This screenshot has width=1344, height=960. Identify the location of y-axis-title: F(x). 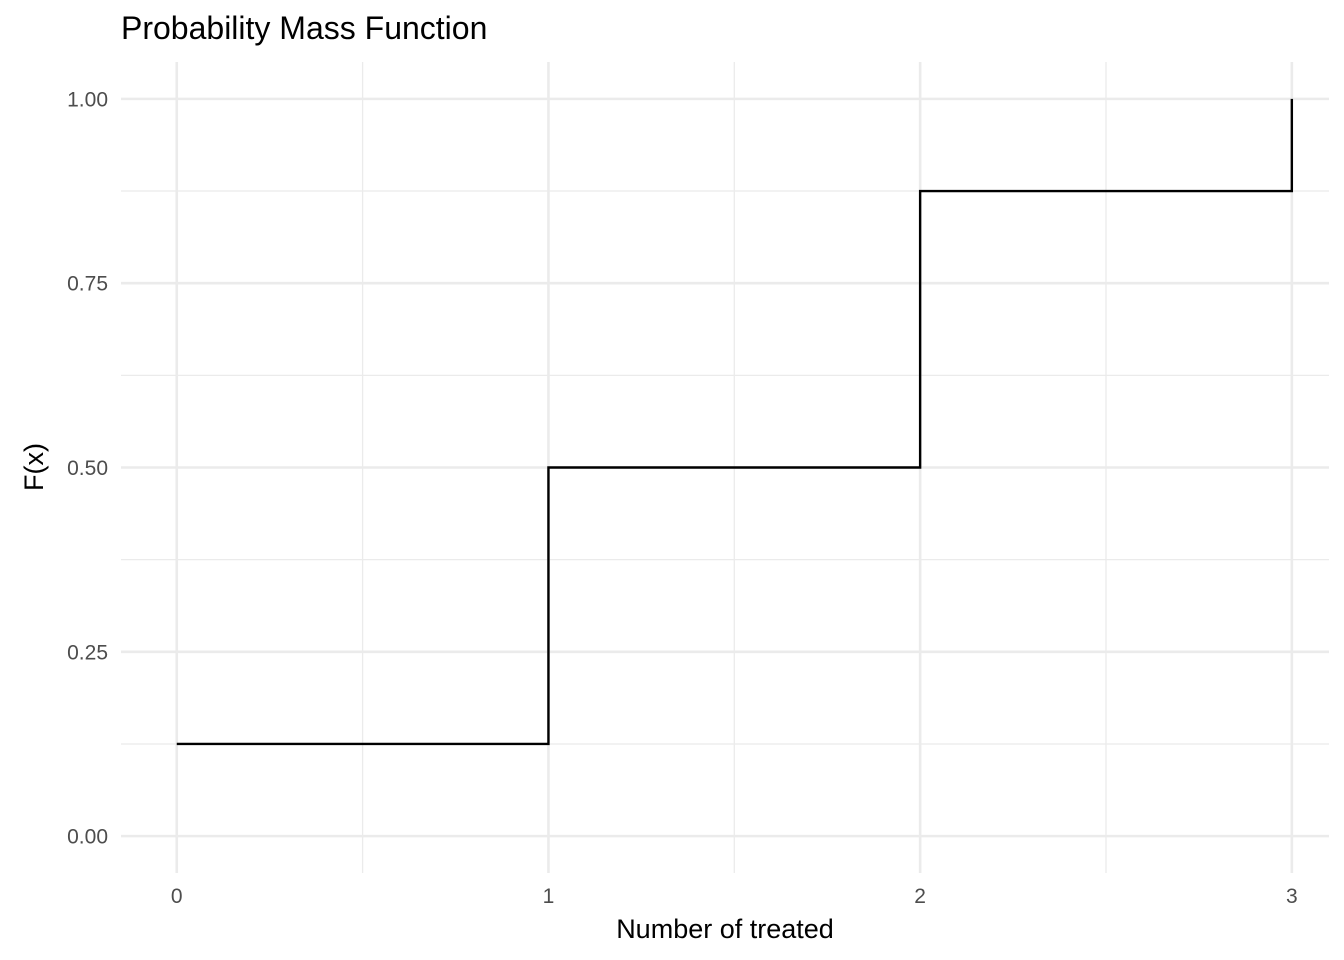
(34, 467).